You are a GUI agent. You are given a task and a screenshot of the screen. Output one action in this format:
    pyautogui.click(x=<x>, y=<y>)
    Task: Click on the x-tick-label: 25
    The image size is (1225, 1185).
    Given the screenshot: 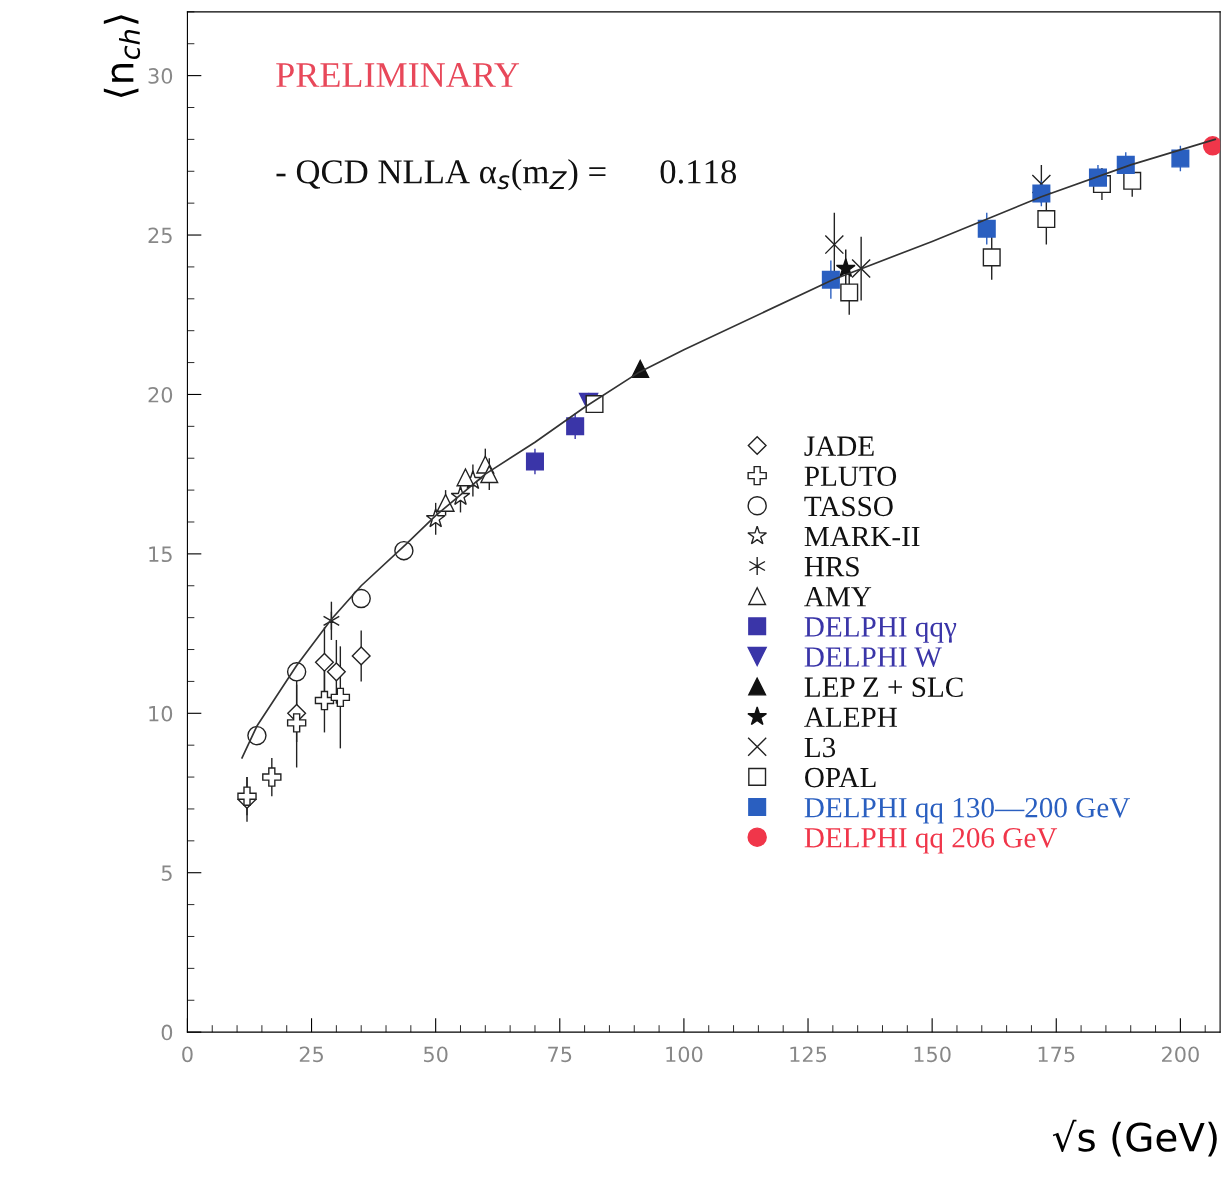 What is the action you would take?
    pyautogui.click(x=311, y=1054)
    